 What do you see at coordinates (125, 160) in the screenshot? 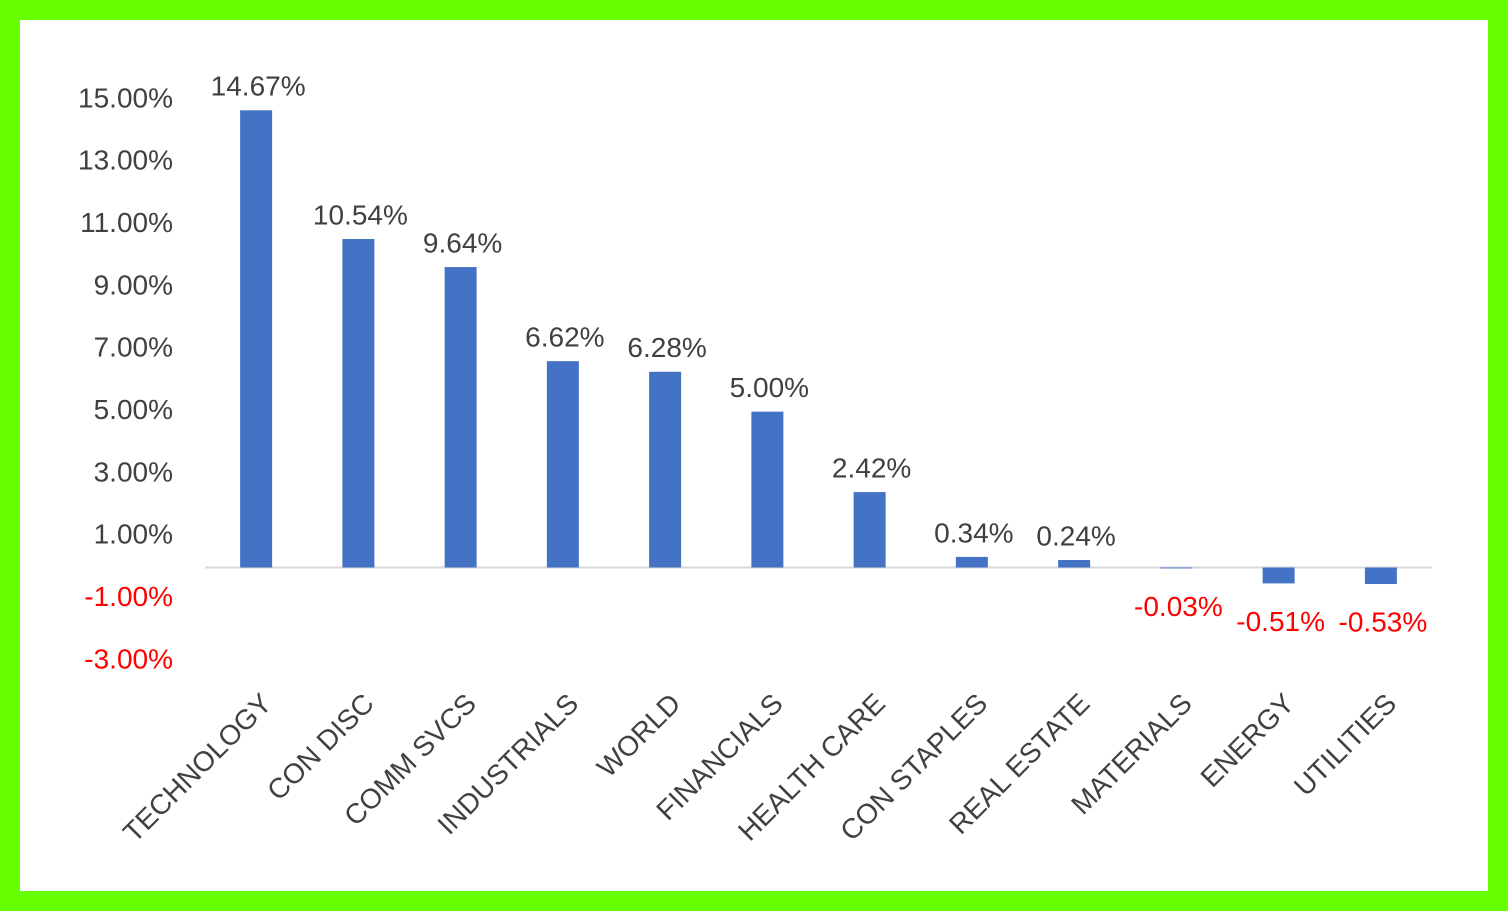
I see `y-tick-label: 13.00%` at bounding box center [125, 160].